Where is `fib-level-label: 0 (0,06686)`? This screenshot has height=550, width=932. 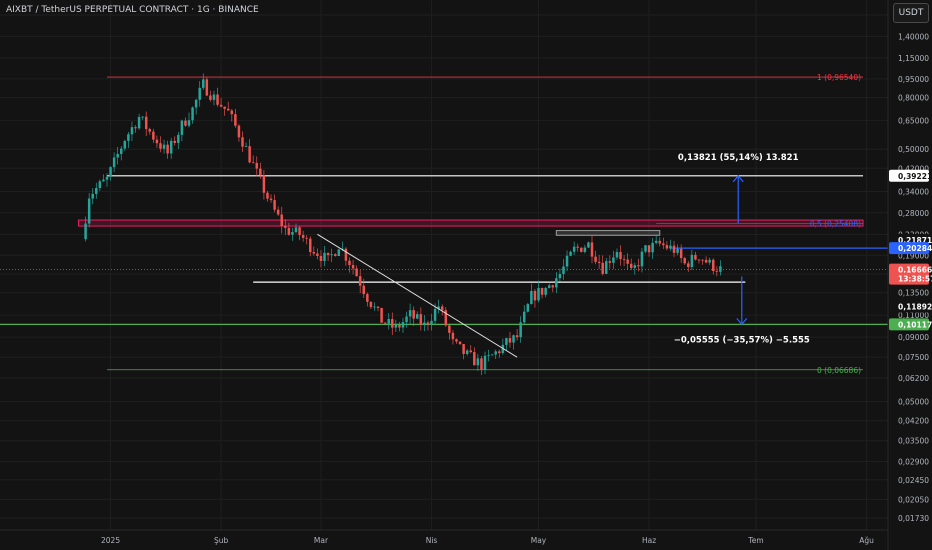 fib-level-label: 0 (0,06686) is located at coordinates (839, 370).